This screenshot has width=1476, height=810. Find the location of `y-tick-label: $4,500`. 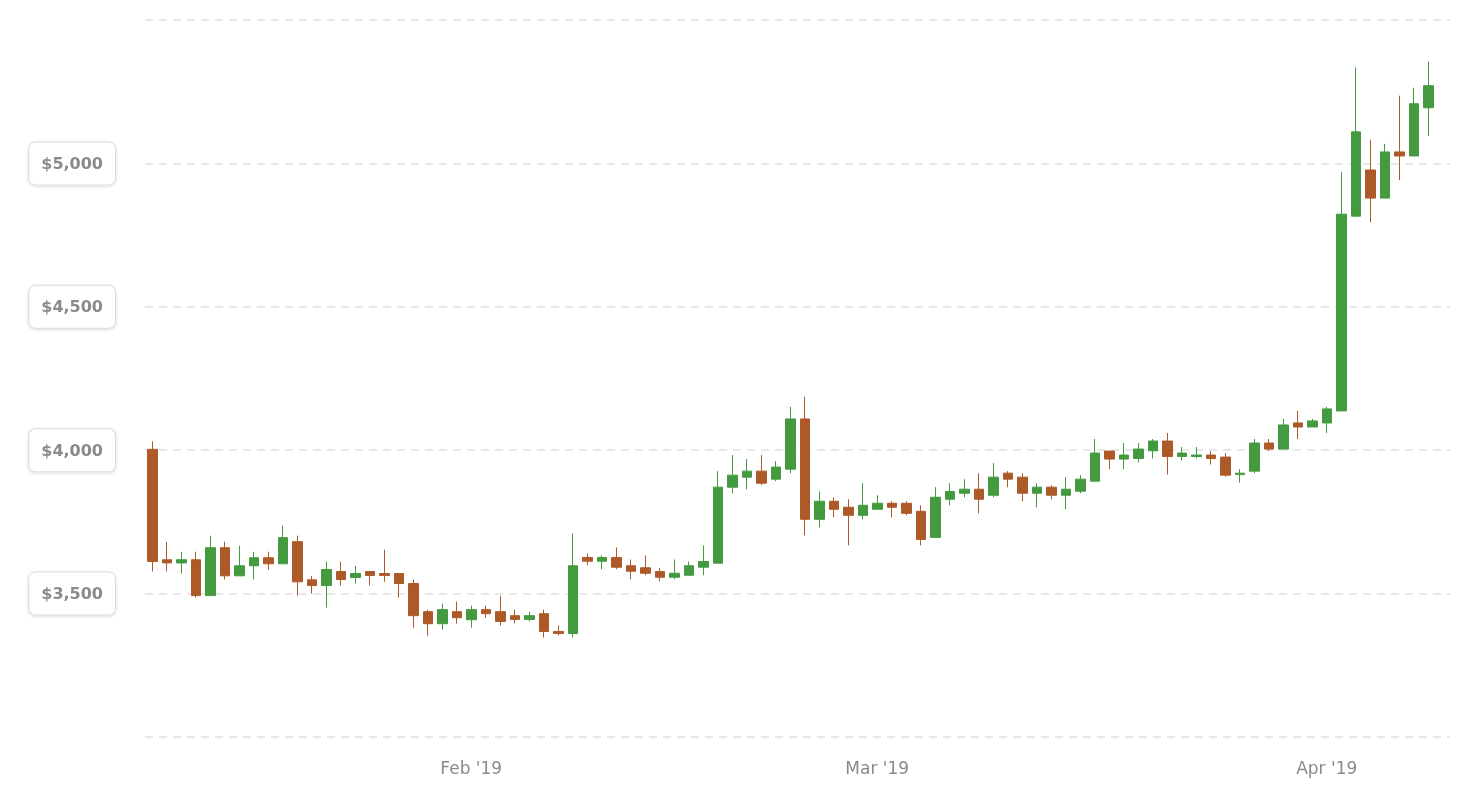

y-tick-label: $4,500 is located at coordinates (72, 307).